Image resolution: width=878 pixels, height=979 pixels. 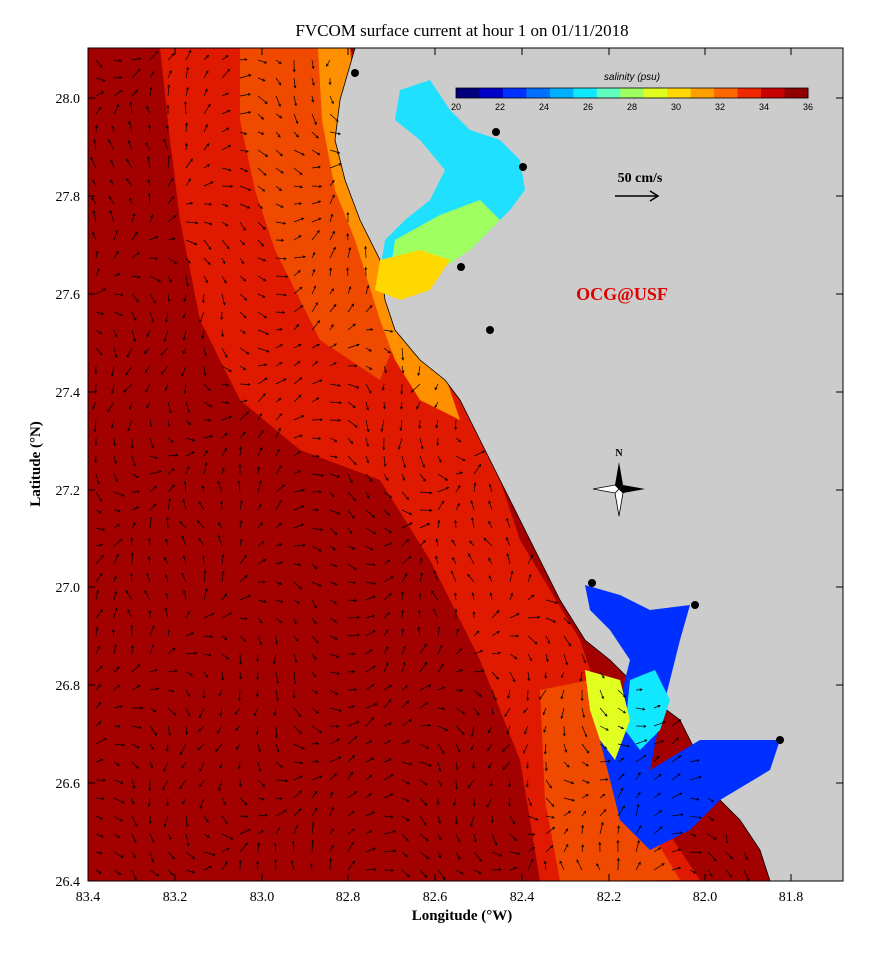 I want to click on y-tick-label: 28.0, so click(x=68, y=99).